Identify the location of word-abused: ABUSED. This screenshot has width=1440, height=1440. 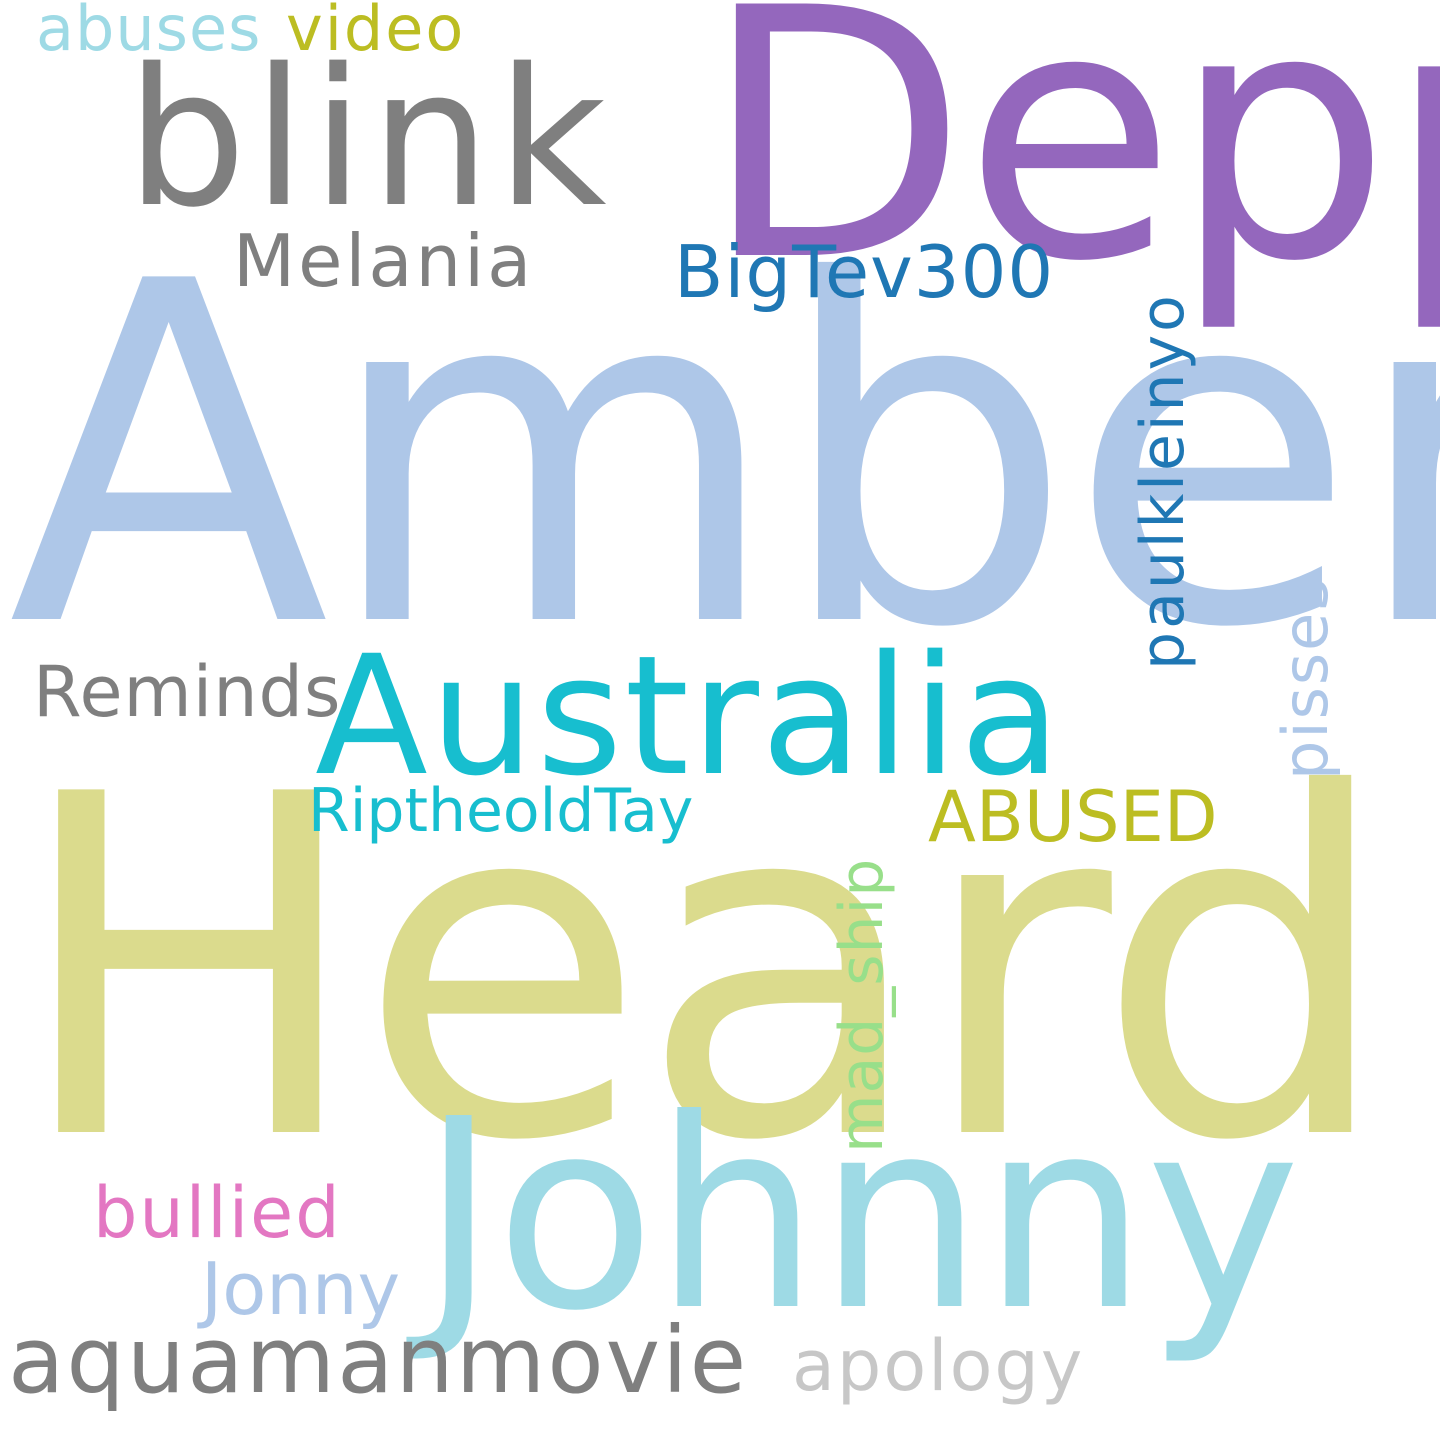
(1073, 817).